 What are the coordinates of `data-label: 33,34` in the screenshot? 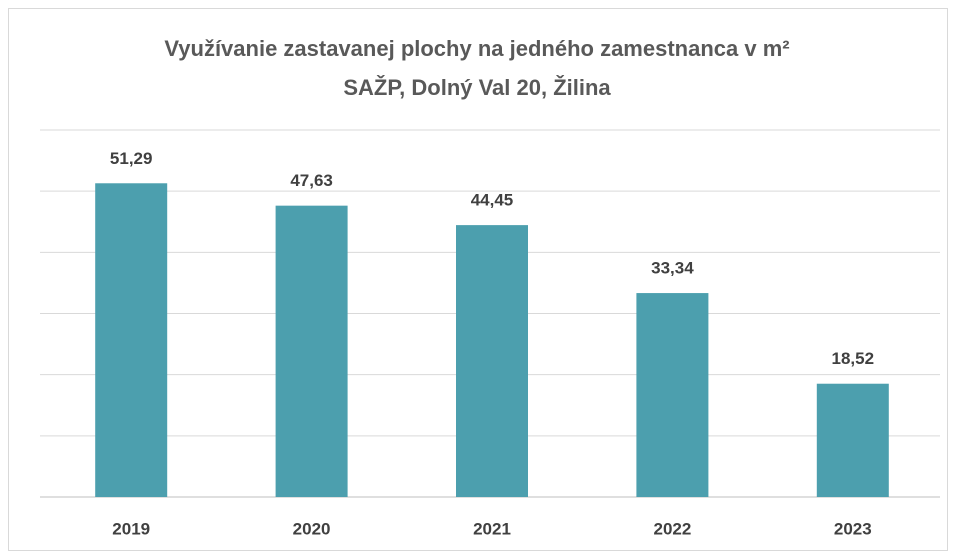 It's located at (672, 268).